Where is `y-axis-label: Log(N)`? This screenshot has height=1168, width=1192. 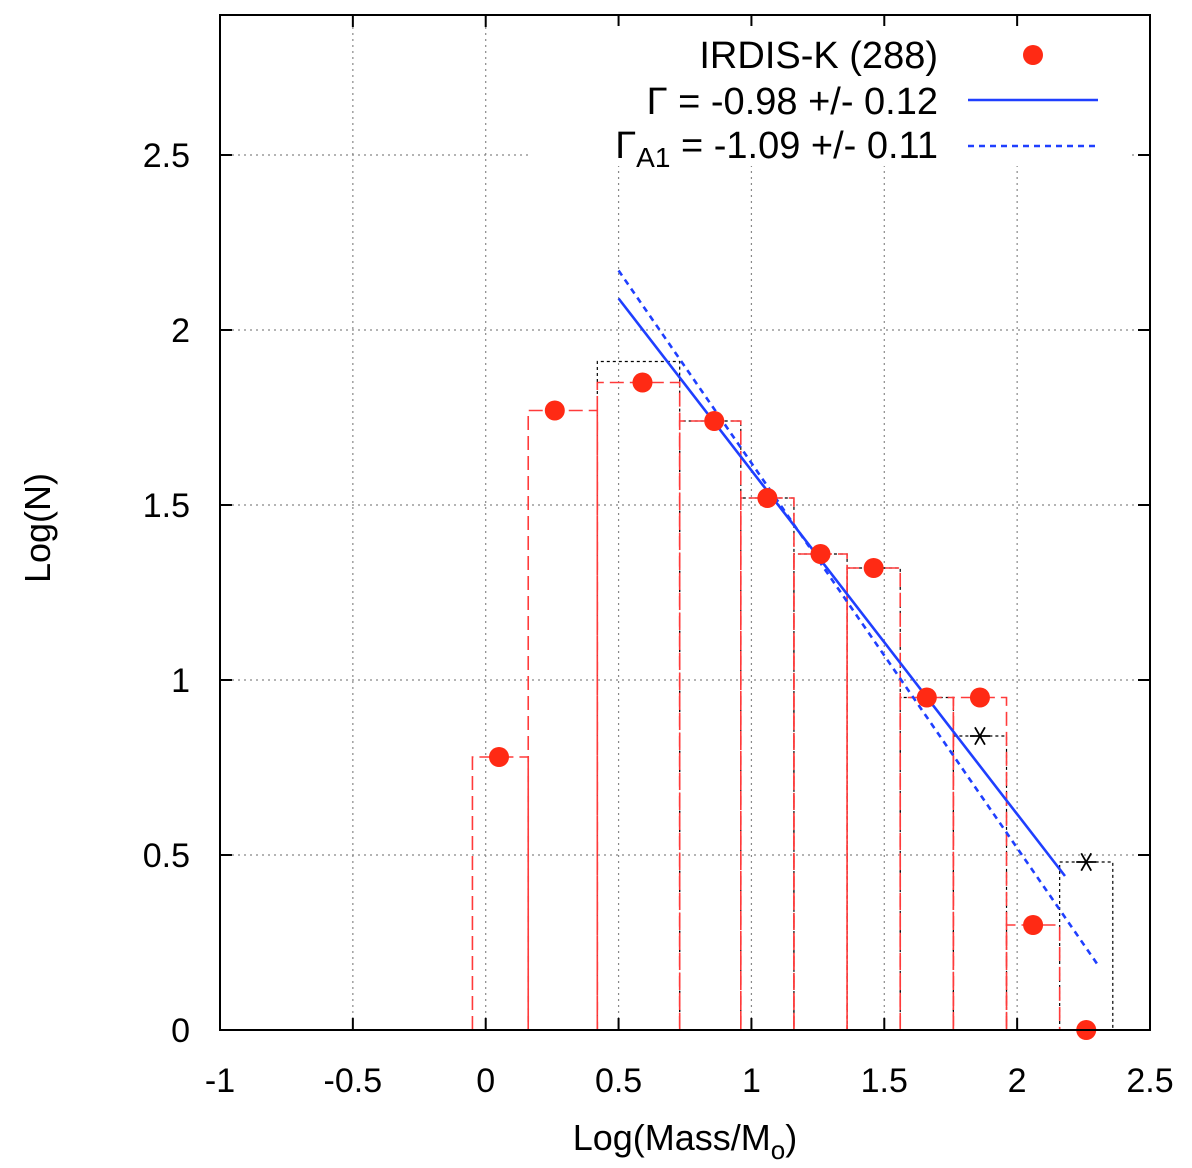
y-axis-label: Log(N) is located at coordinates (37, 528).